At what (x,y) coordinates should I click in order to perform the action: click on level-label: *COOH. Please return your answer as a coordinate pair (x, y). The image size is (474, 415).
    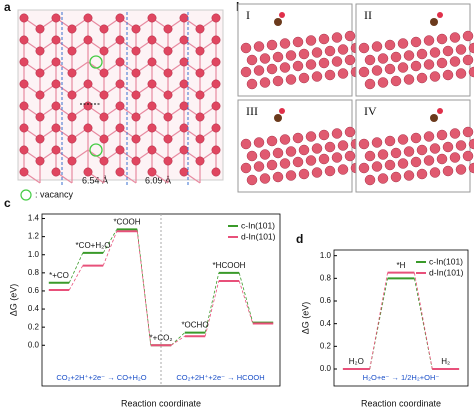
    Looking at the image, I should click on (126, 221).